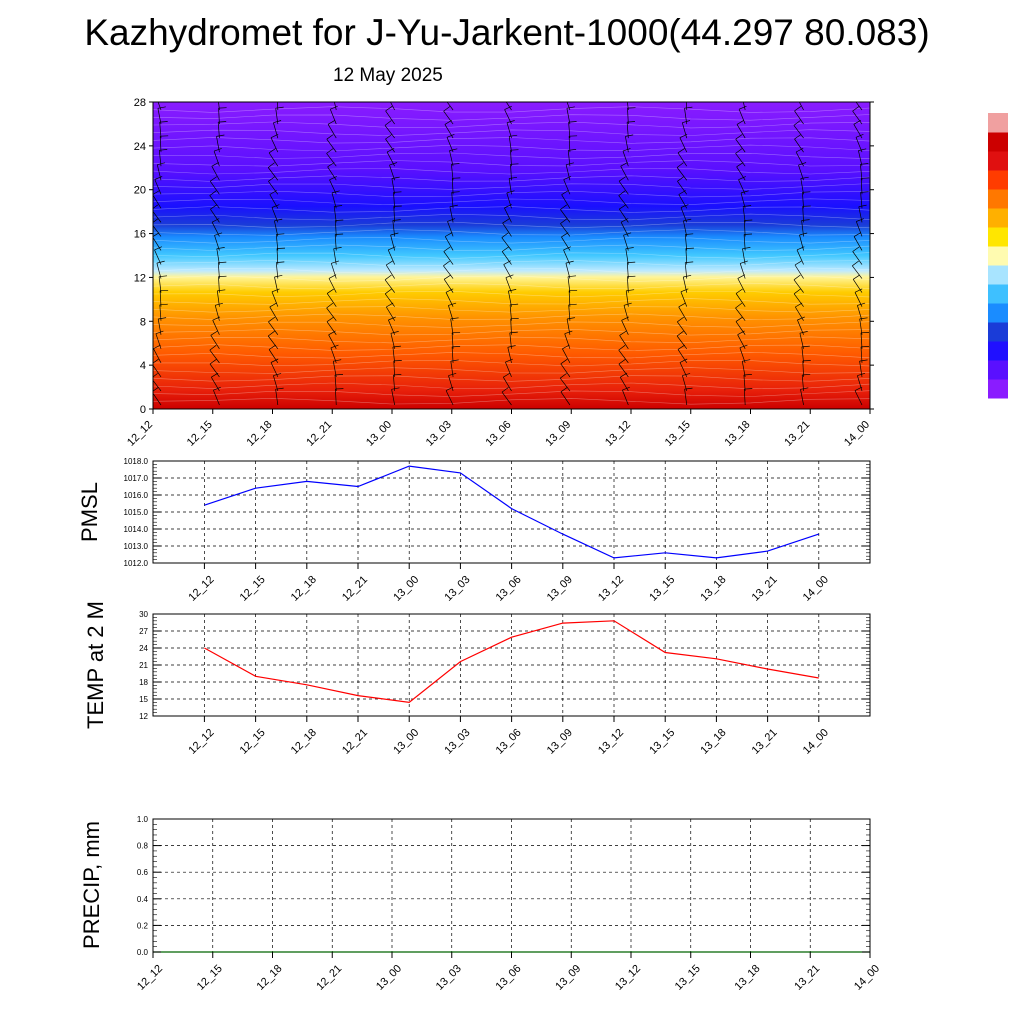 The width and height of the screenshot is (1024, 1024). I want to click on profile-x-tick-label: 13_09, so click(558, 434).